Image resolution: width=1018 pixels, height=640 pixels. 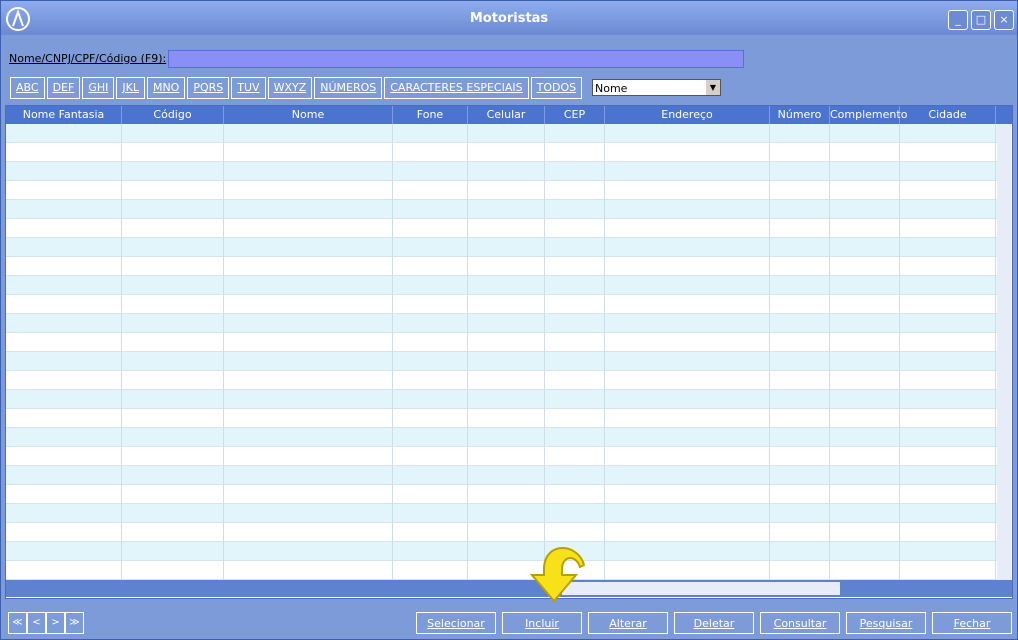 I want to click on scroll-thumb, so click(x=701, y=588).